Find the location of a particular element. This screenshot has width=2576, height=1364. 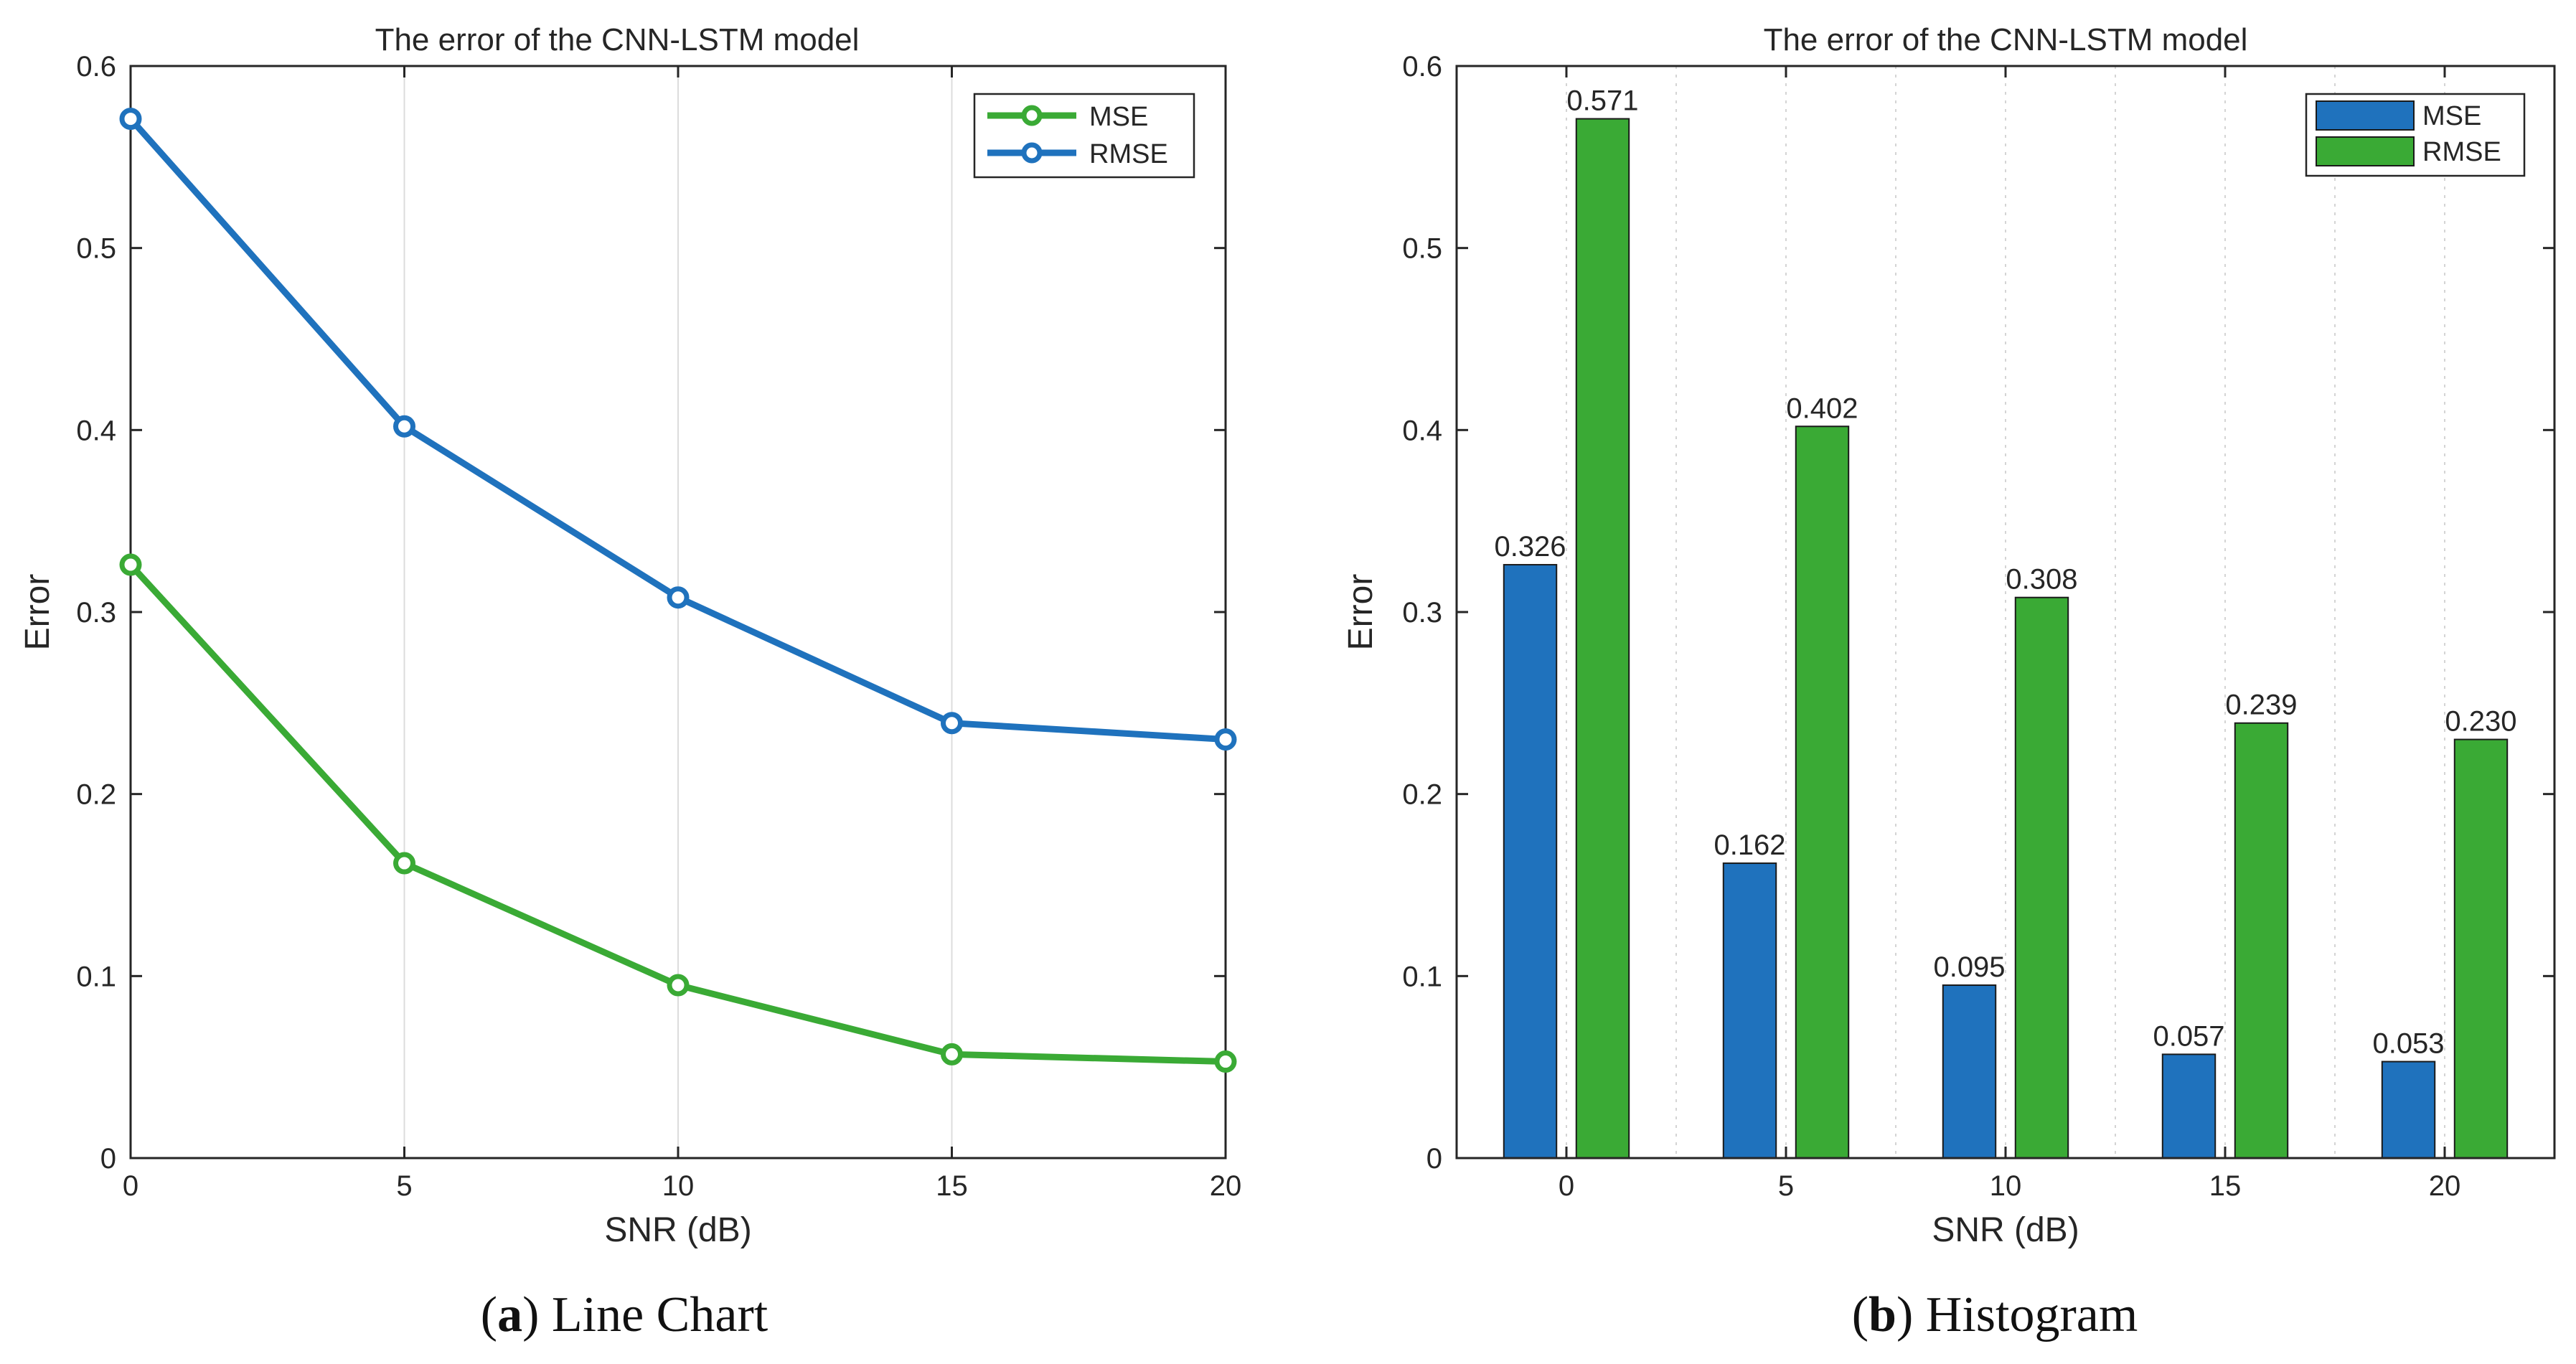

line-chart-xlabel: SNR (dB) is located at coordinates (677, 1230).